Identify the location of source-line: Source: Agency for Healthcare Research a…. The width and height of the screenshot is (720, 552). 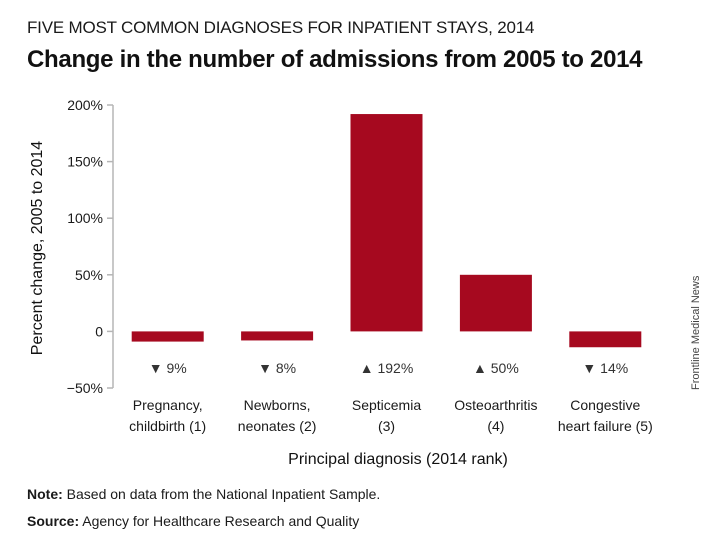
(193, 521).